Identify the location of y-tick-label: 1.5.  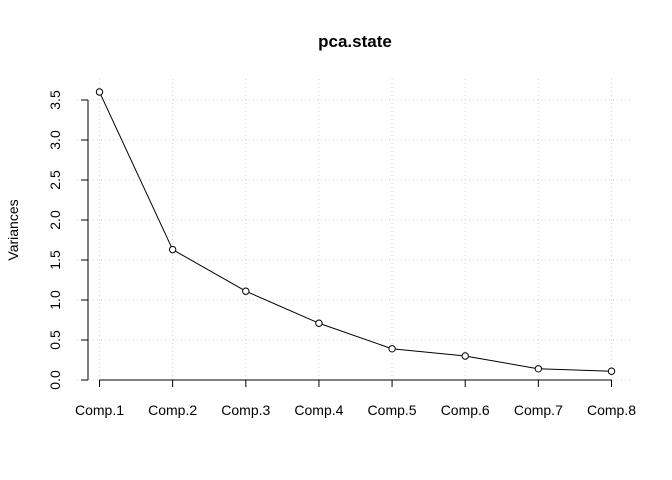
(55, 260).